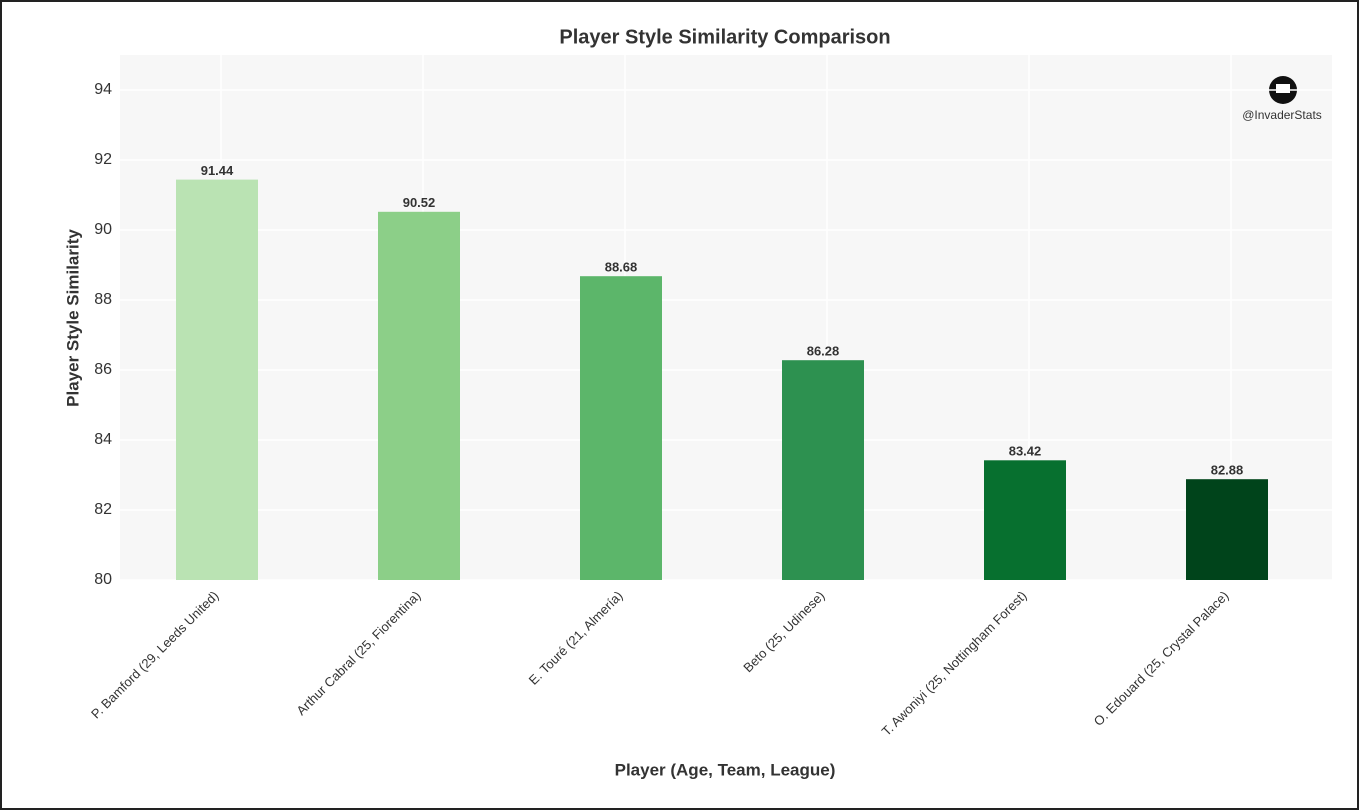  I want to click on value-label: 86.28, so click(823, 351).